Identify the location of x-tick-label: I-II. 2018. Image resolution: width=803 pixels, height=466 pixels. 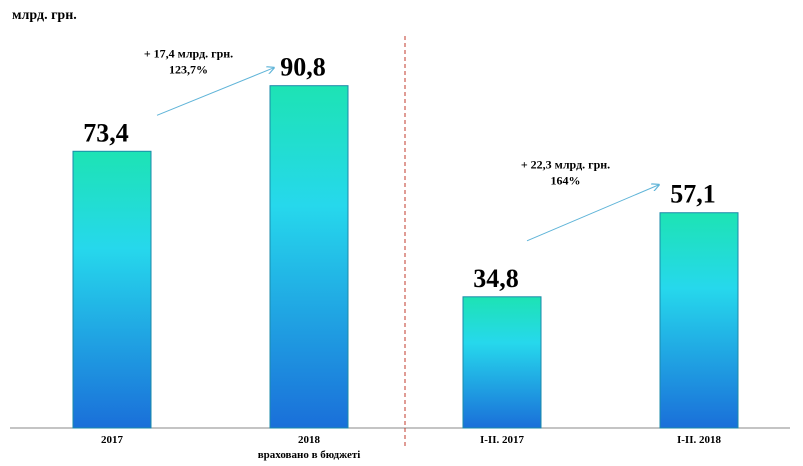
(699, 440).